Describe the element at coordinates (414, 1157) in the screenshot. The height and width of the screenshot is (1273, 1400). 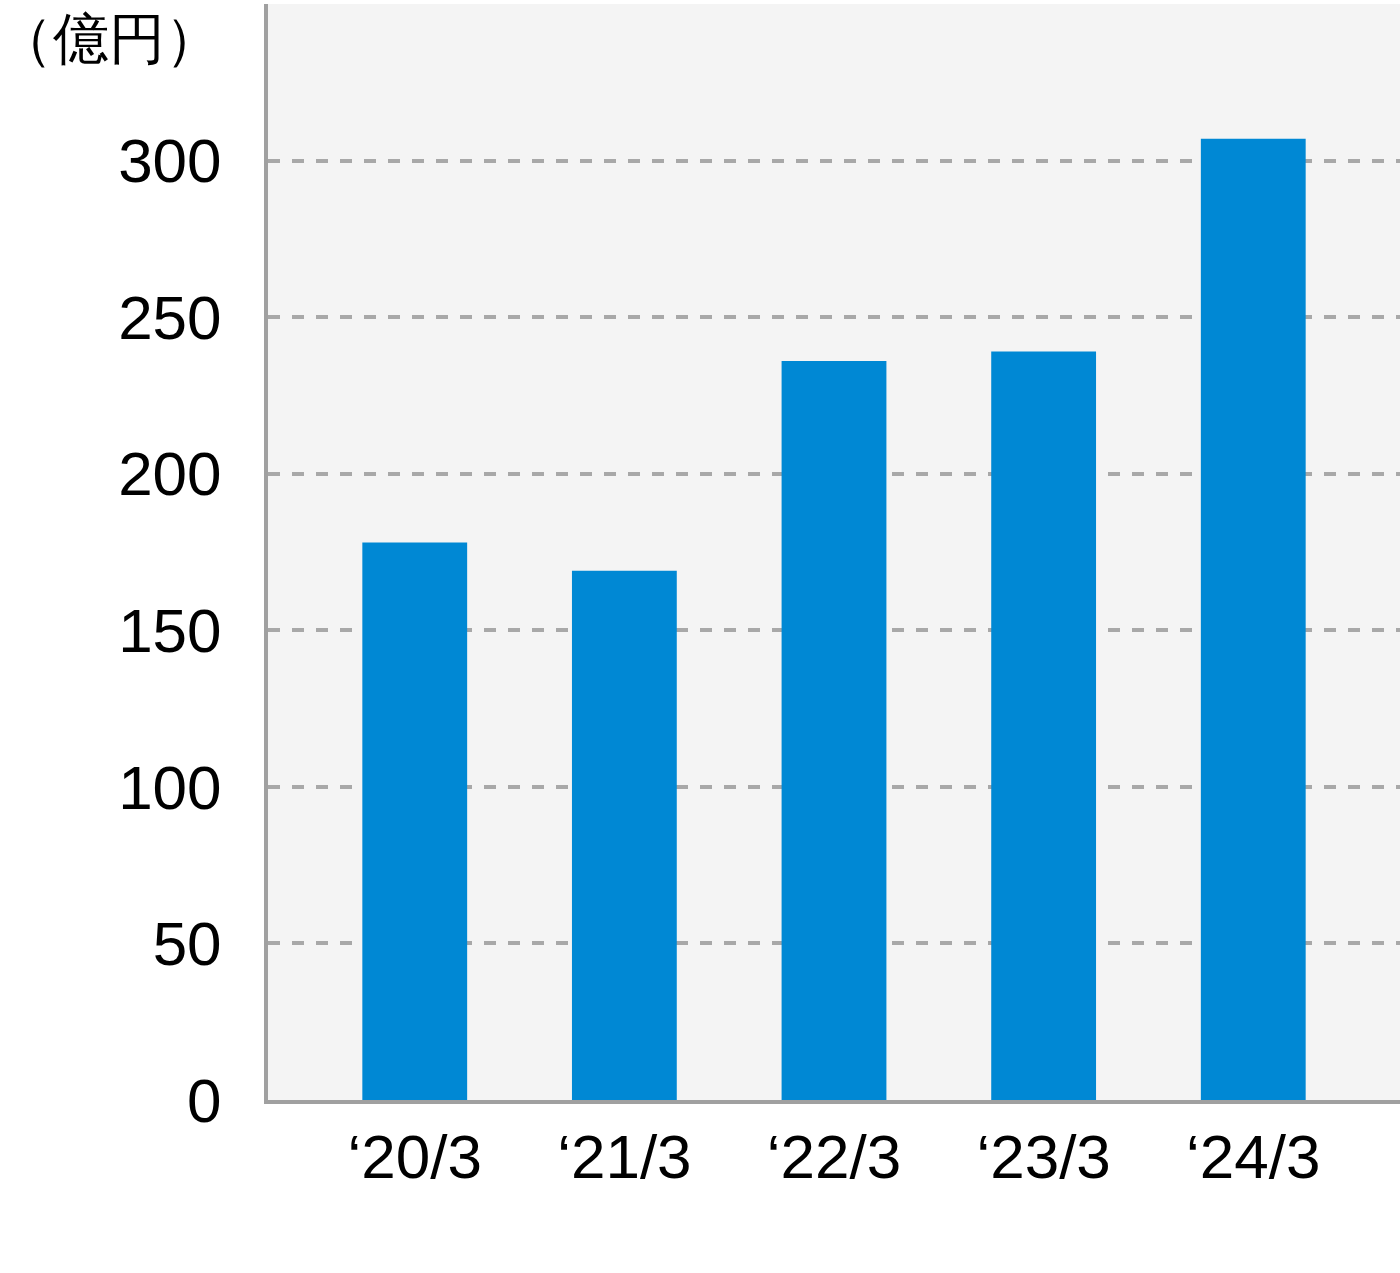
I see `x-tick-label: ‘20/3` at that location.